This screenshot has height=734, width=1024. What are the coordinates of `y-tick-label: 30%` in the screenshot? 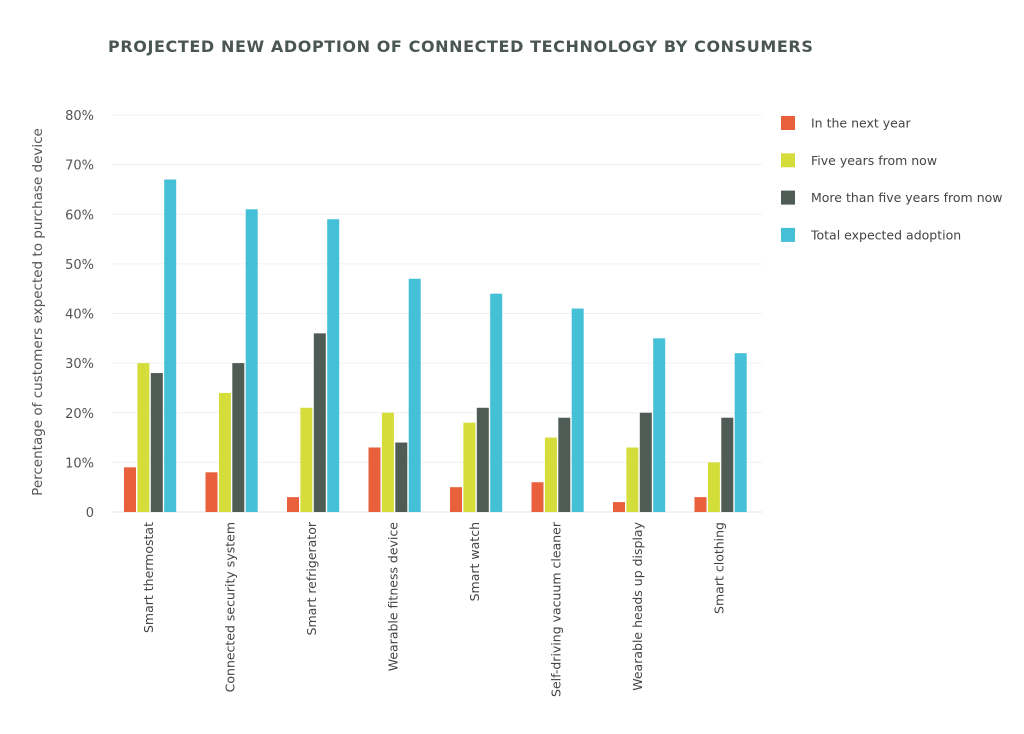 It's located at (79, 364).